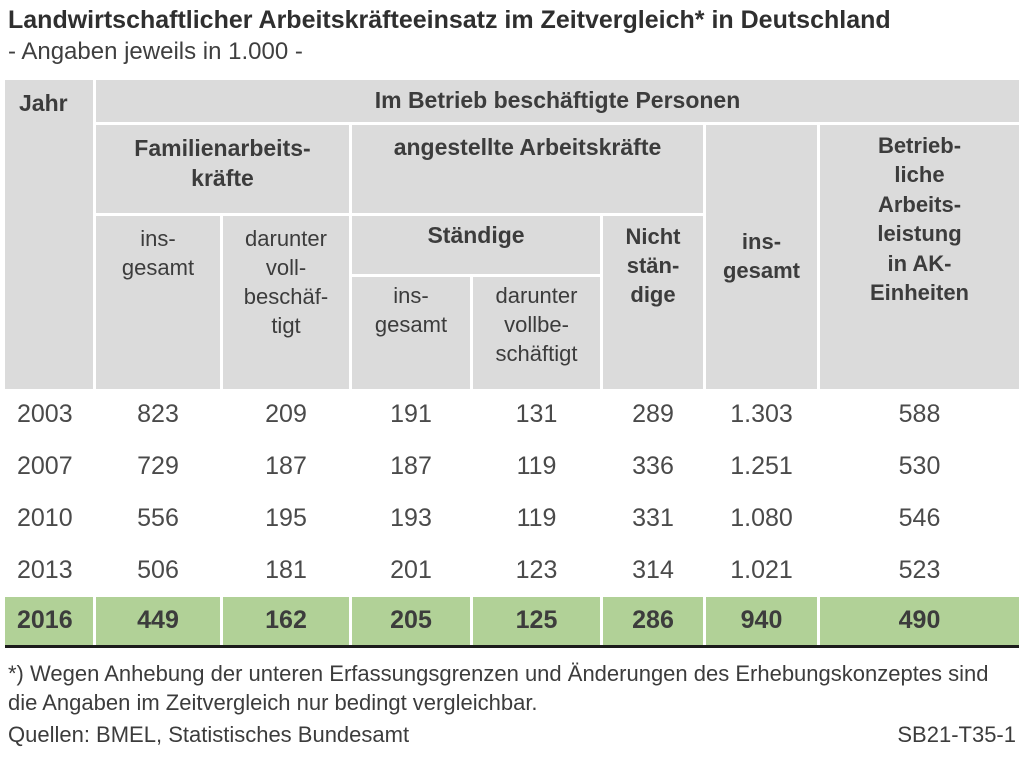  What do you see at coordinates (222, 168) in the screenshot?
I see `header-familienarbeitskraefte: Familienarbeits- kräfte` at bounding box center [222, 168].